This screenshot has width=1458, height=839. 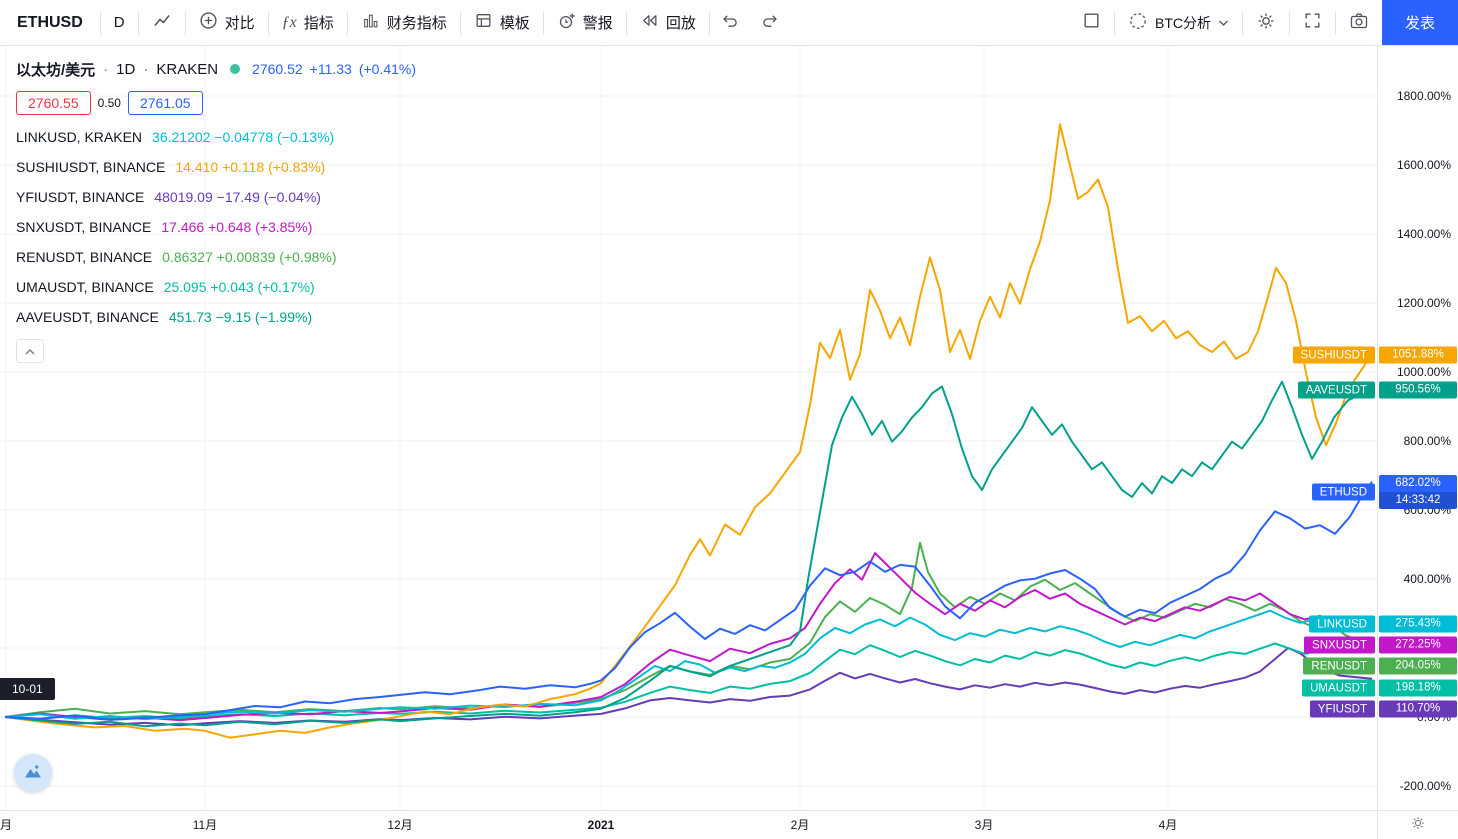 What do you see at coordinates (79, 137) in the screenshot?
I see `overlay-symbol: LINKUSD, KRAKEN` at bounding box center [79, 137].